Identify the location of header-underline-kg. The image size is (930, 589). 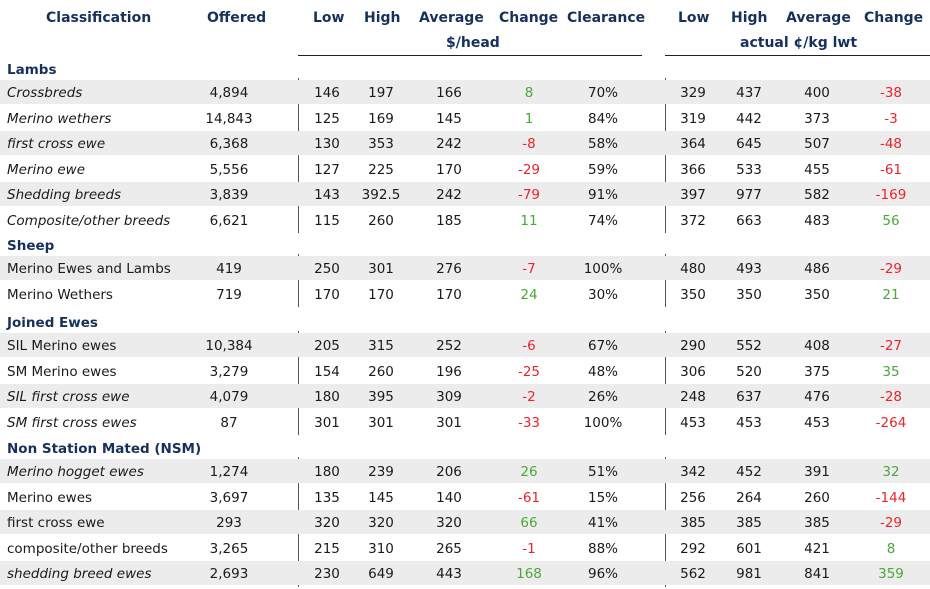
(797, 55).